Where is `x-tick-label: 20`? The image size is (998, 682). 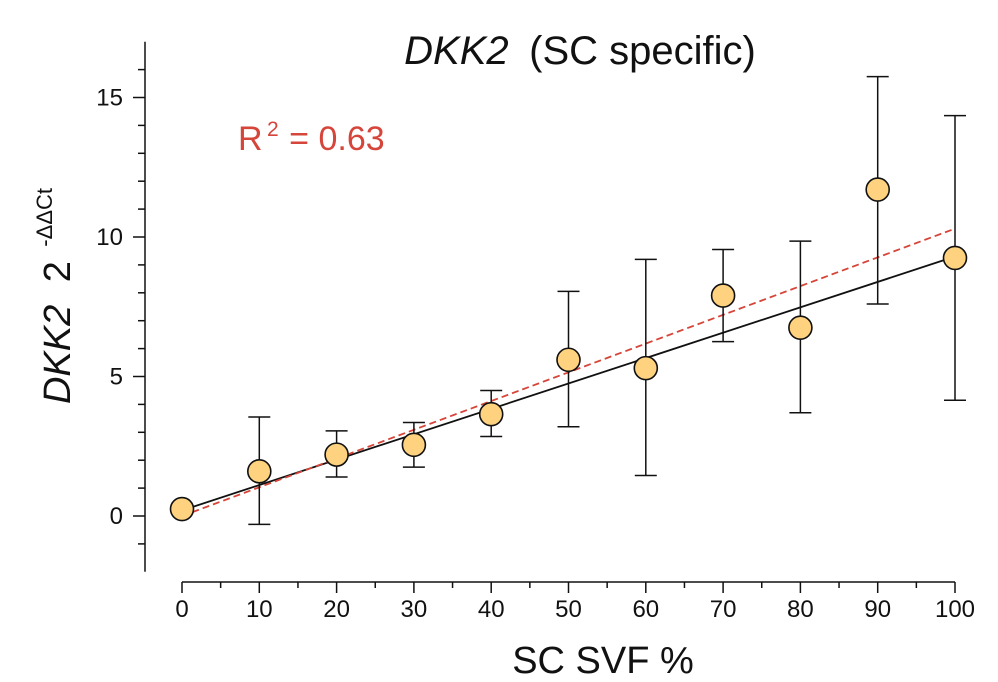 x-tick-label: 20 is located at coordinates (336, 609).